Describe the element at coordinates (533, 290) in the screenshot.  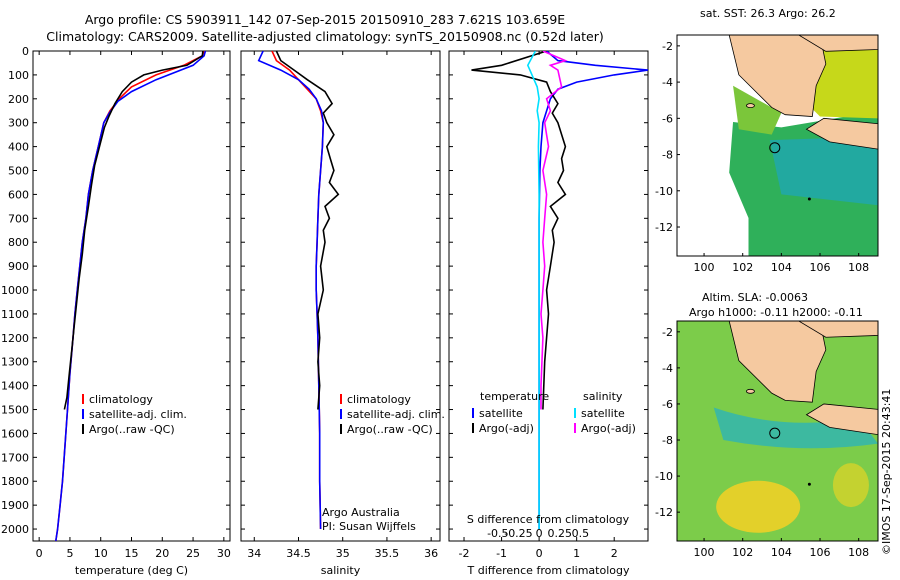
I see `series-line-salinity-satellite` at that location.